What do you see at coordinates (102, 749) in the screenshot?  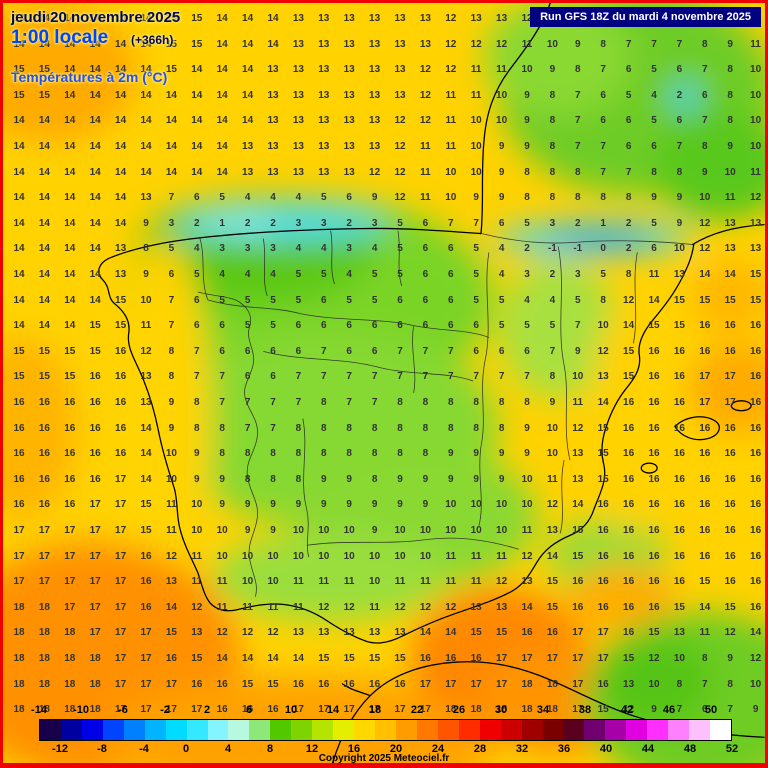 I see `scale-tick-label: -8` at bounding box center [102, 749].